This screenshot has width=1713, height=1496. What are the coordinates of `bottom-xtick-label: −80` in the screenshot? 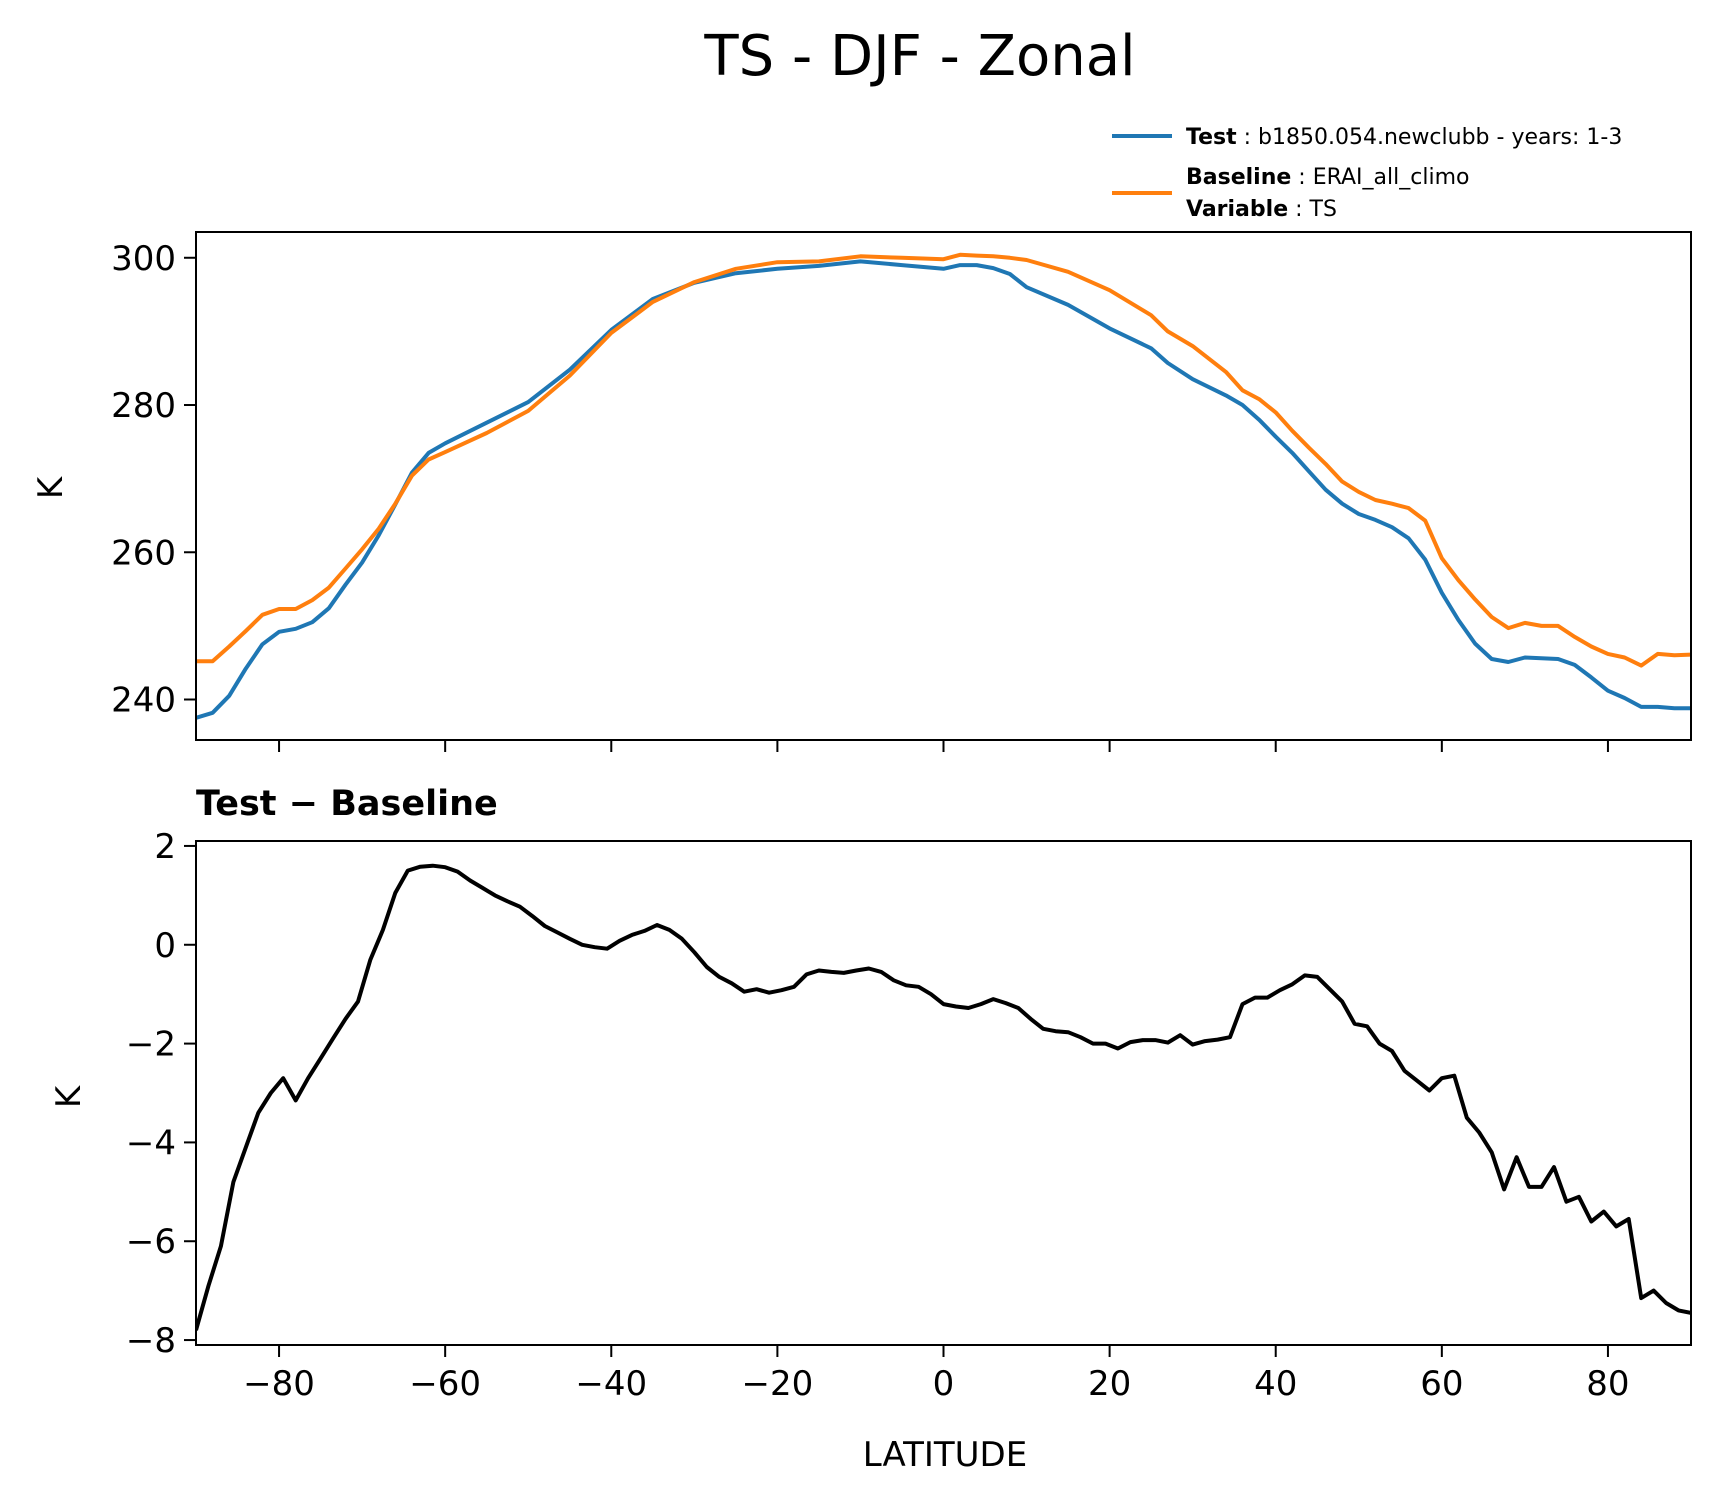 It's located at (279, 1384).